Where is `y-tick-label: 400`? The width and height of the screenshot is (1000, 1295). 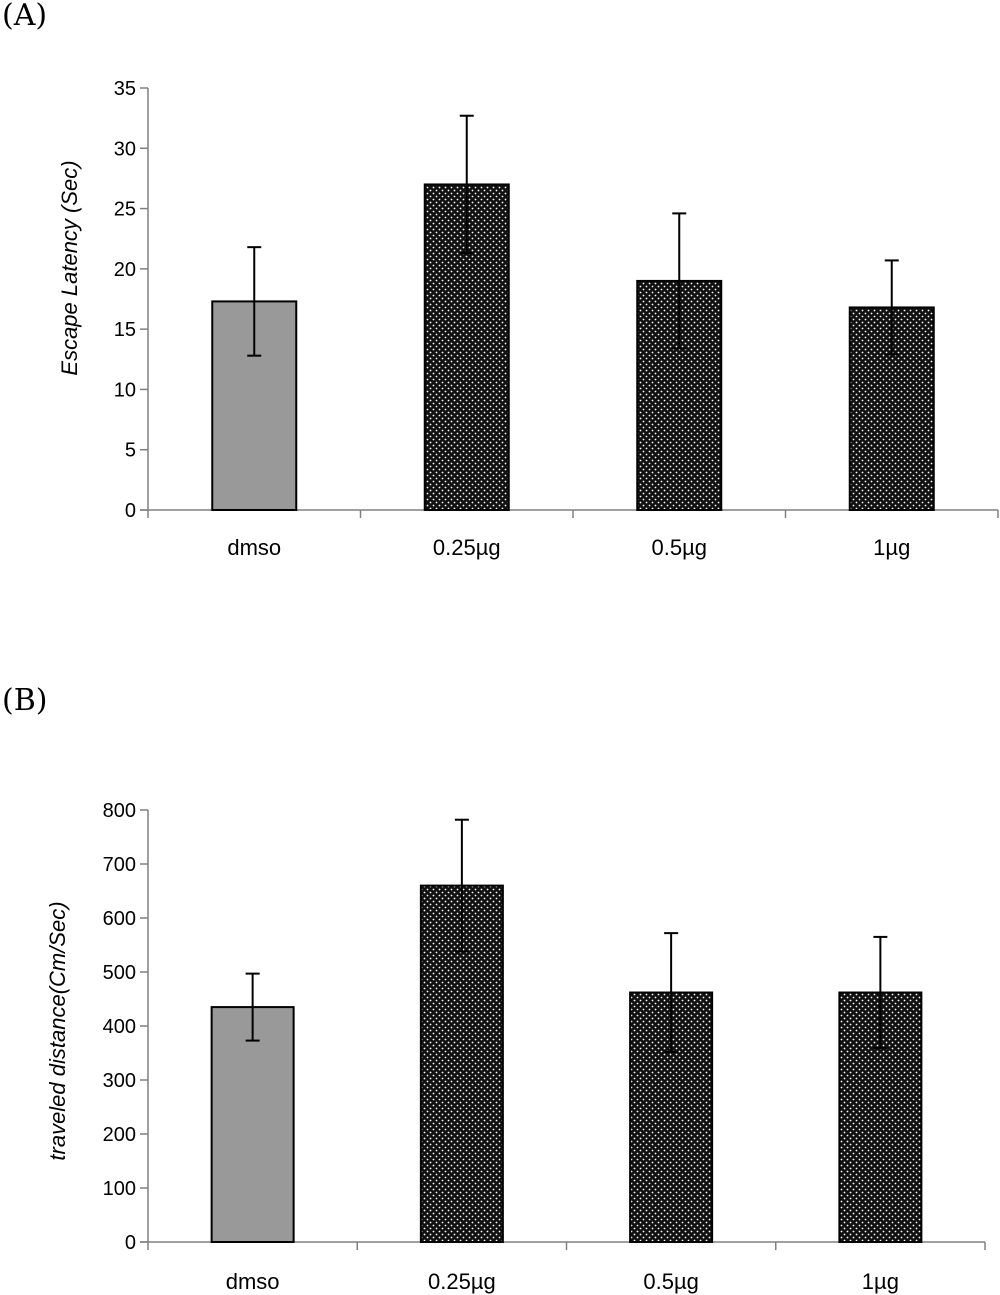
y-tick-label: 400 is located at coordinates (119, 1027).